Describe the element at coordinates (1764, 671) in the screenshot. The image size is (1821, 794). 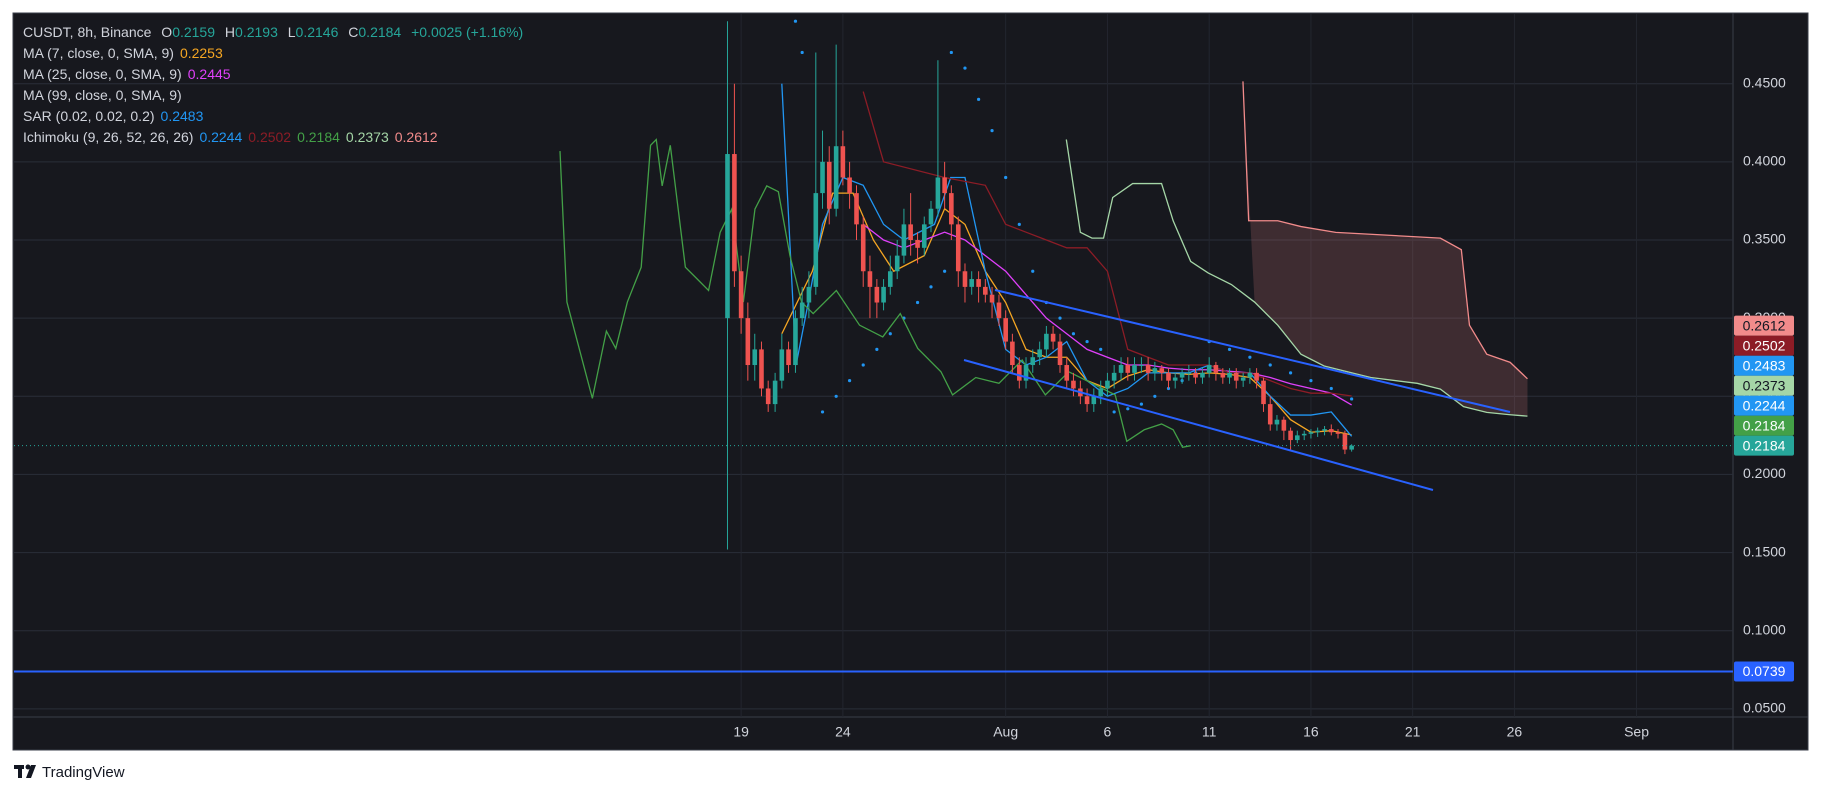
I see `hline-price-label-box` at that location.